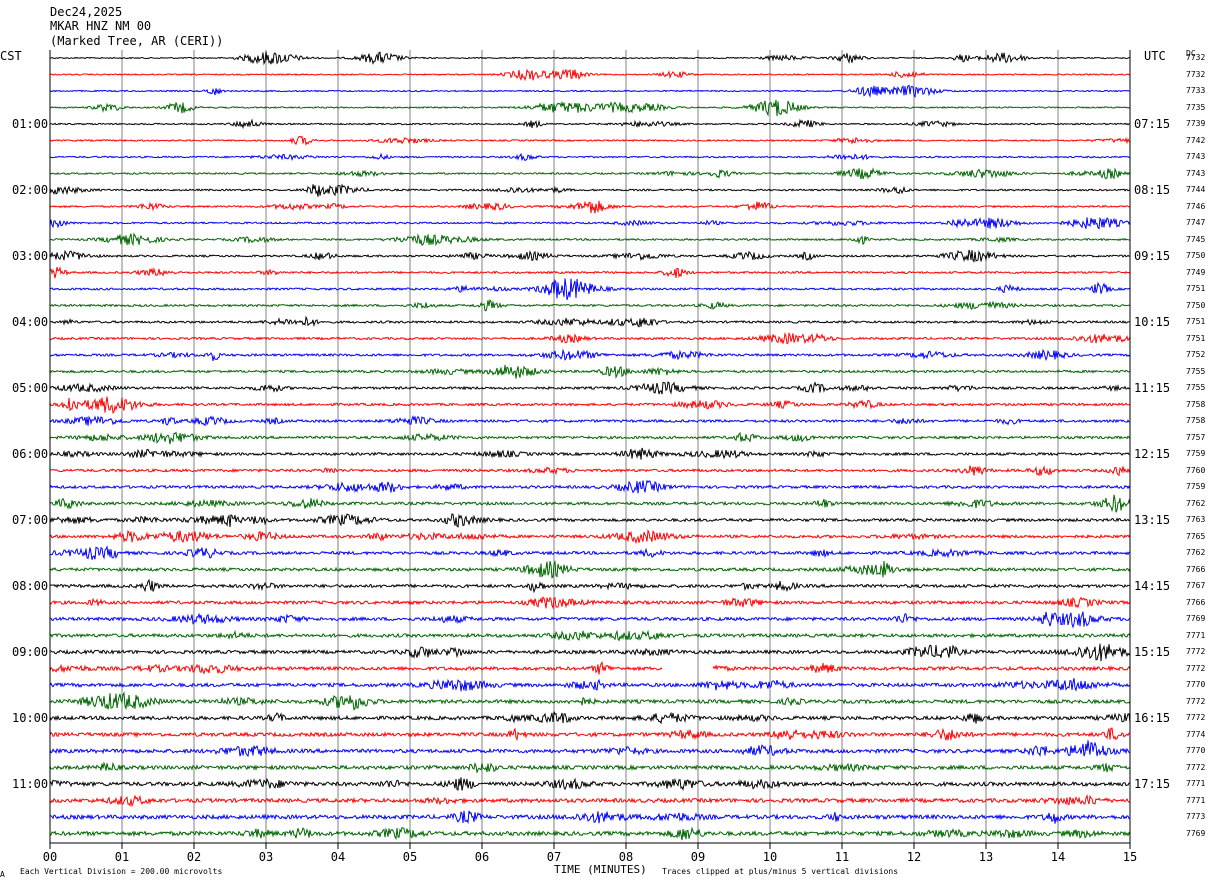 This screenshot has height=886, width=1210. I want to click on x-tick-label-02: 02, so click(194, 857).